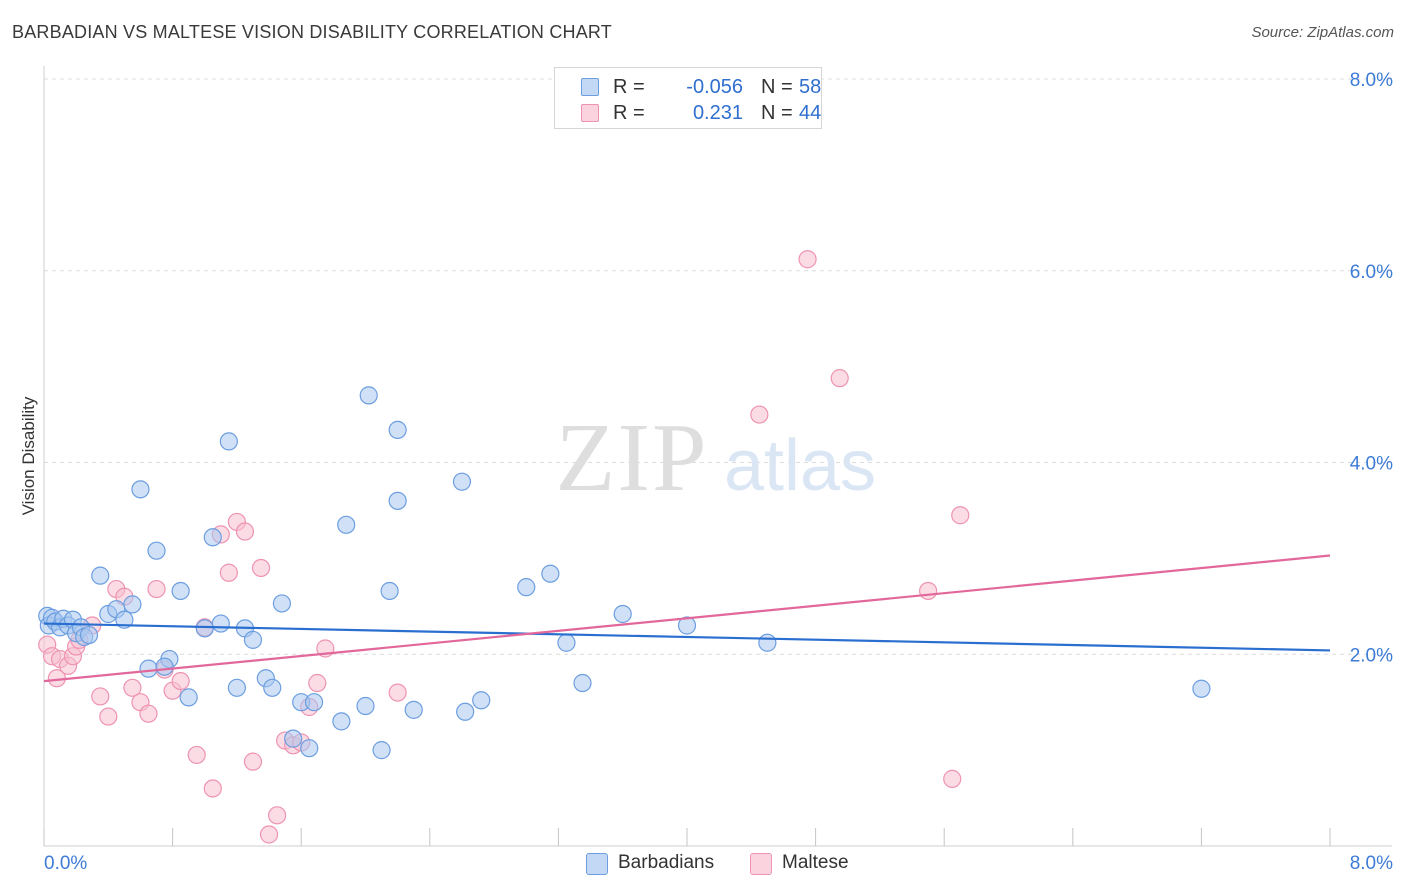 This screenshot has width=1406, height=892. Describe the element at coordinates (810, 113) in the screenshot. I see `legend-n-value: 44` at that location.